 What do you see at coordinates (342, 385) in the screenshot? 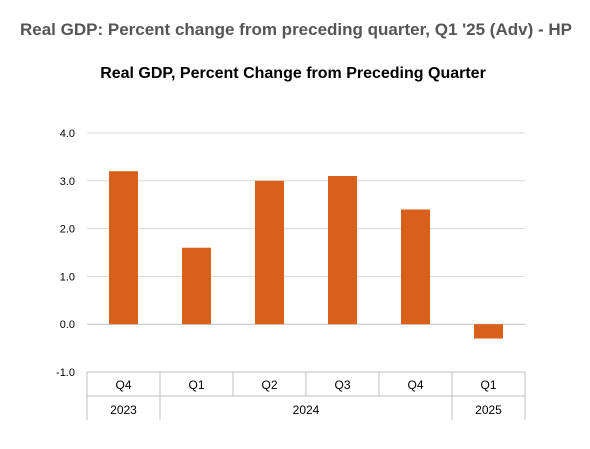
I see `x-category-label: Q3` at bounding box center [342, 385].